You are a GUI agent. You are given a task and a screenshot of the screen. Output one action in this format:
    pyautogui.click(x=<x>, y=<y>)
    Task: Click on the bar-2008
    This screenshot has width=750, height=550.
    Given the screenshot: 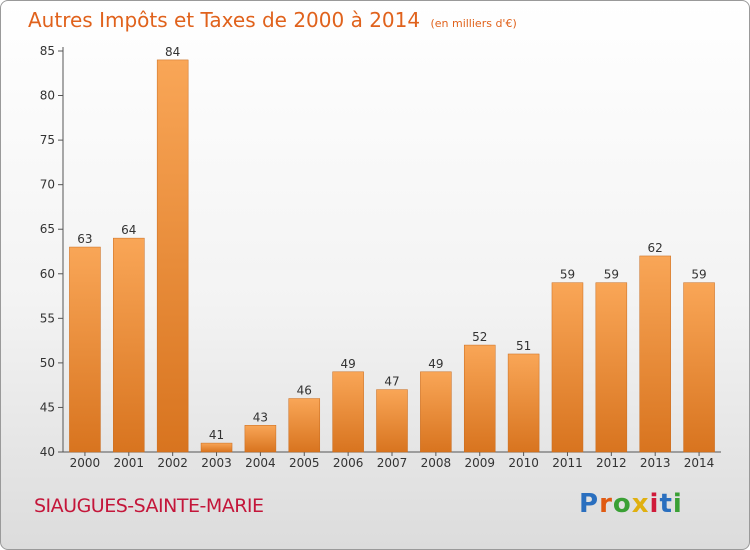 What is the action you would take?
    pyautogui.click(x=436, y=412)
    